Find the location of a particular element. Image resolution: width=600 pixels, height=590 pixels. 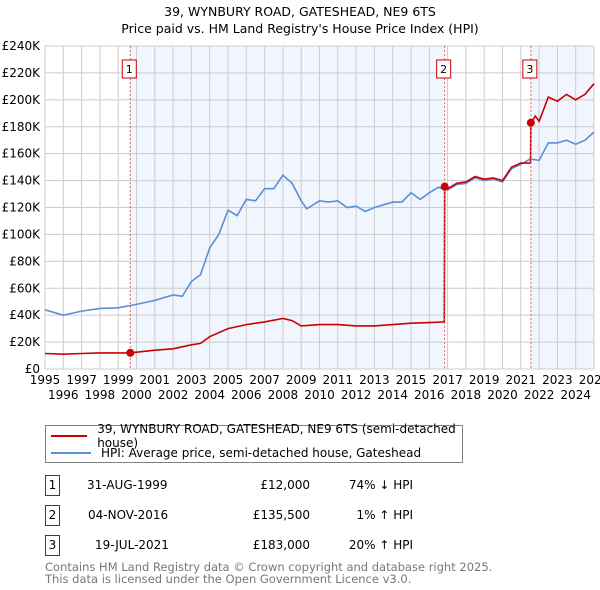

x-tick-label: 2002 is located at coordinates (173, 395).